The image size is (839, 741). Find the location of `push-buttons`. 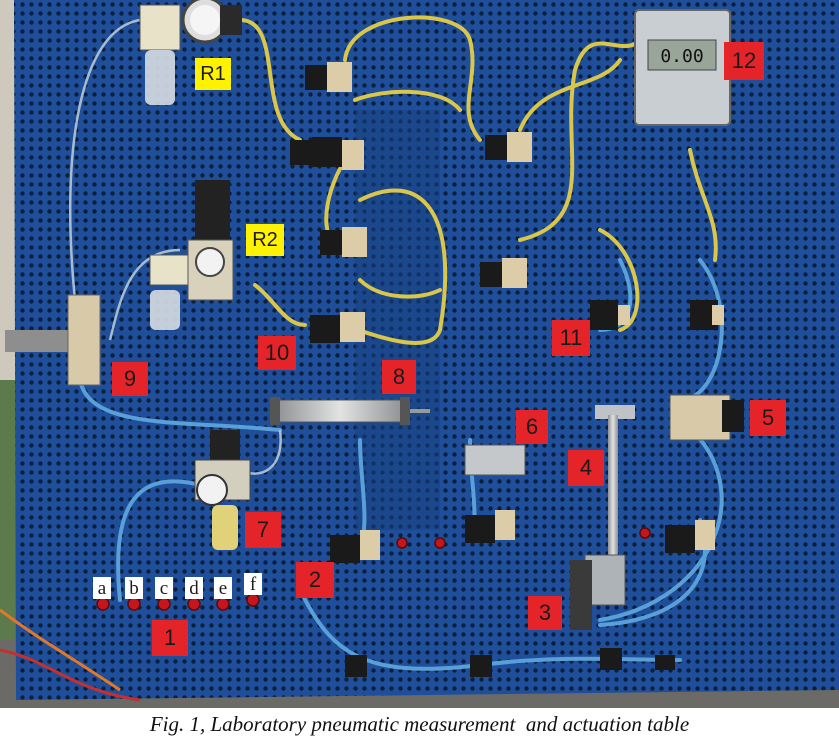

push-buttons is located at coordinates (373, 569).